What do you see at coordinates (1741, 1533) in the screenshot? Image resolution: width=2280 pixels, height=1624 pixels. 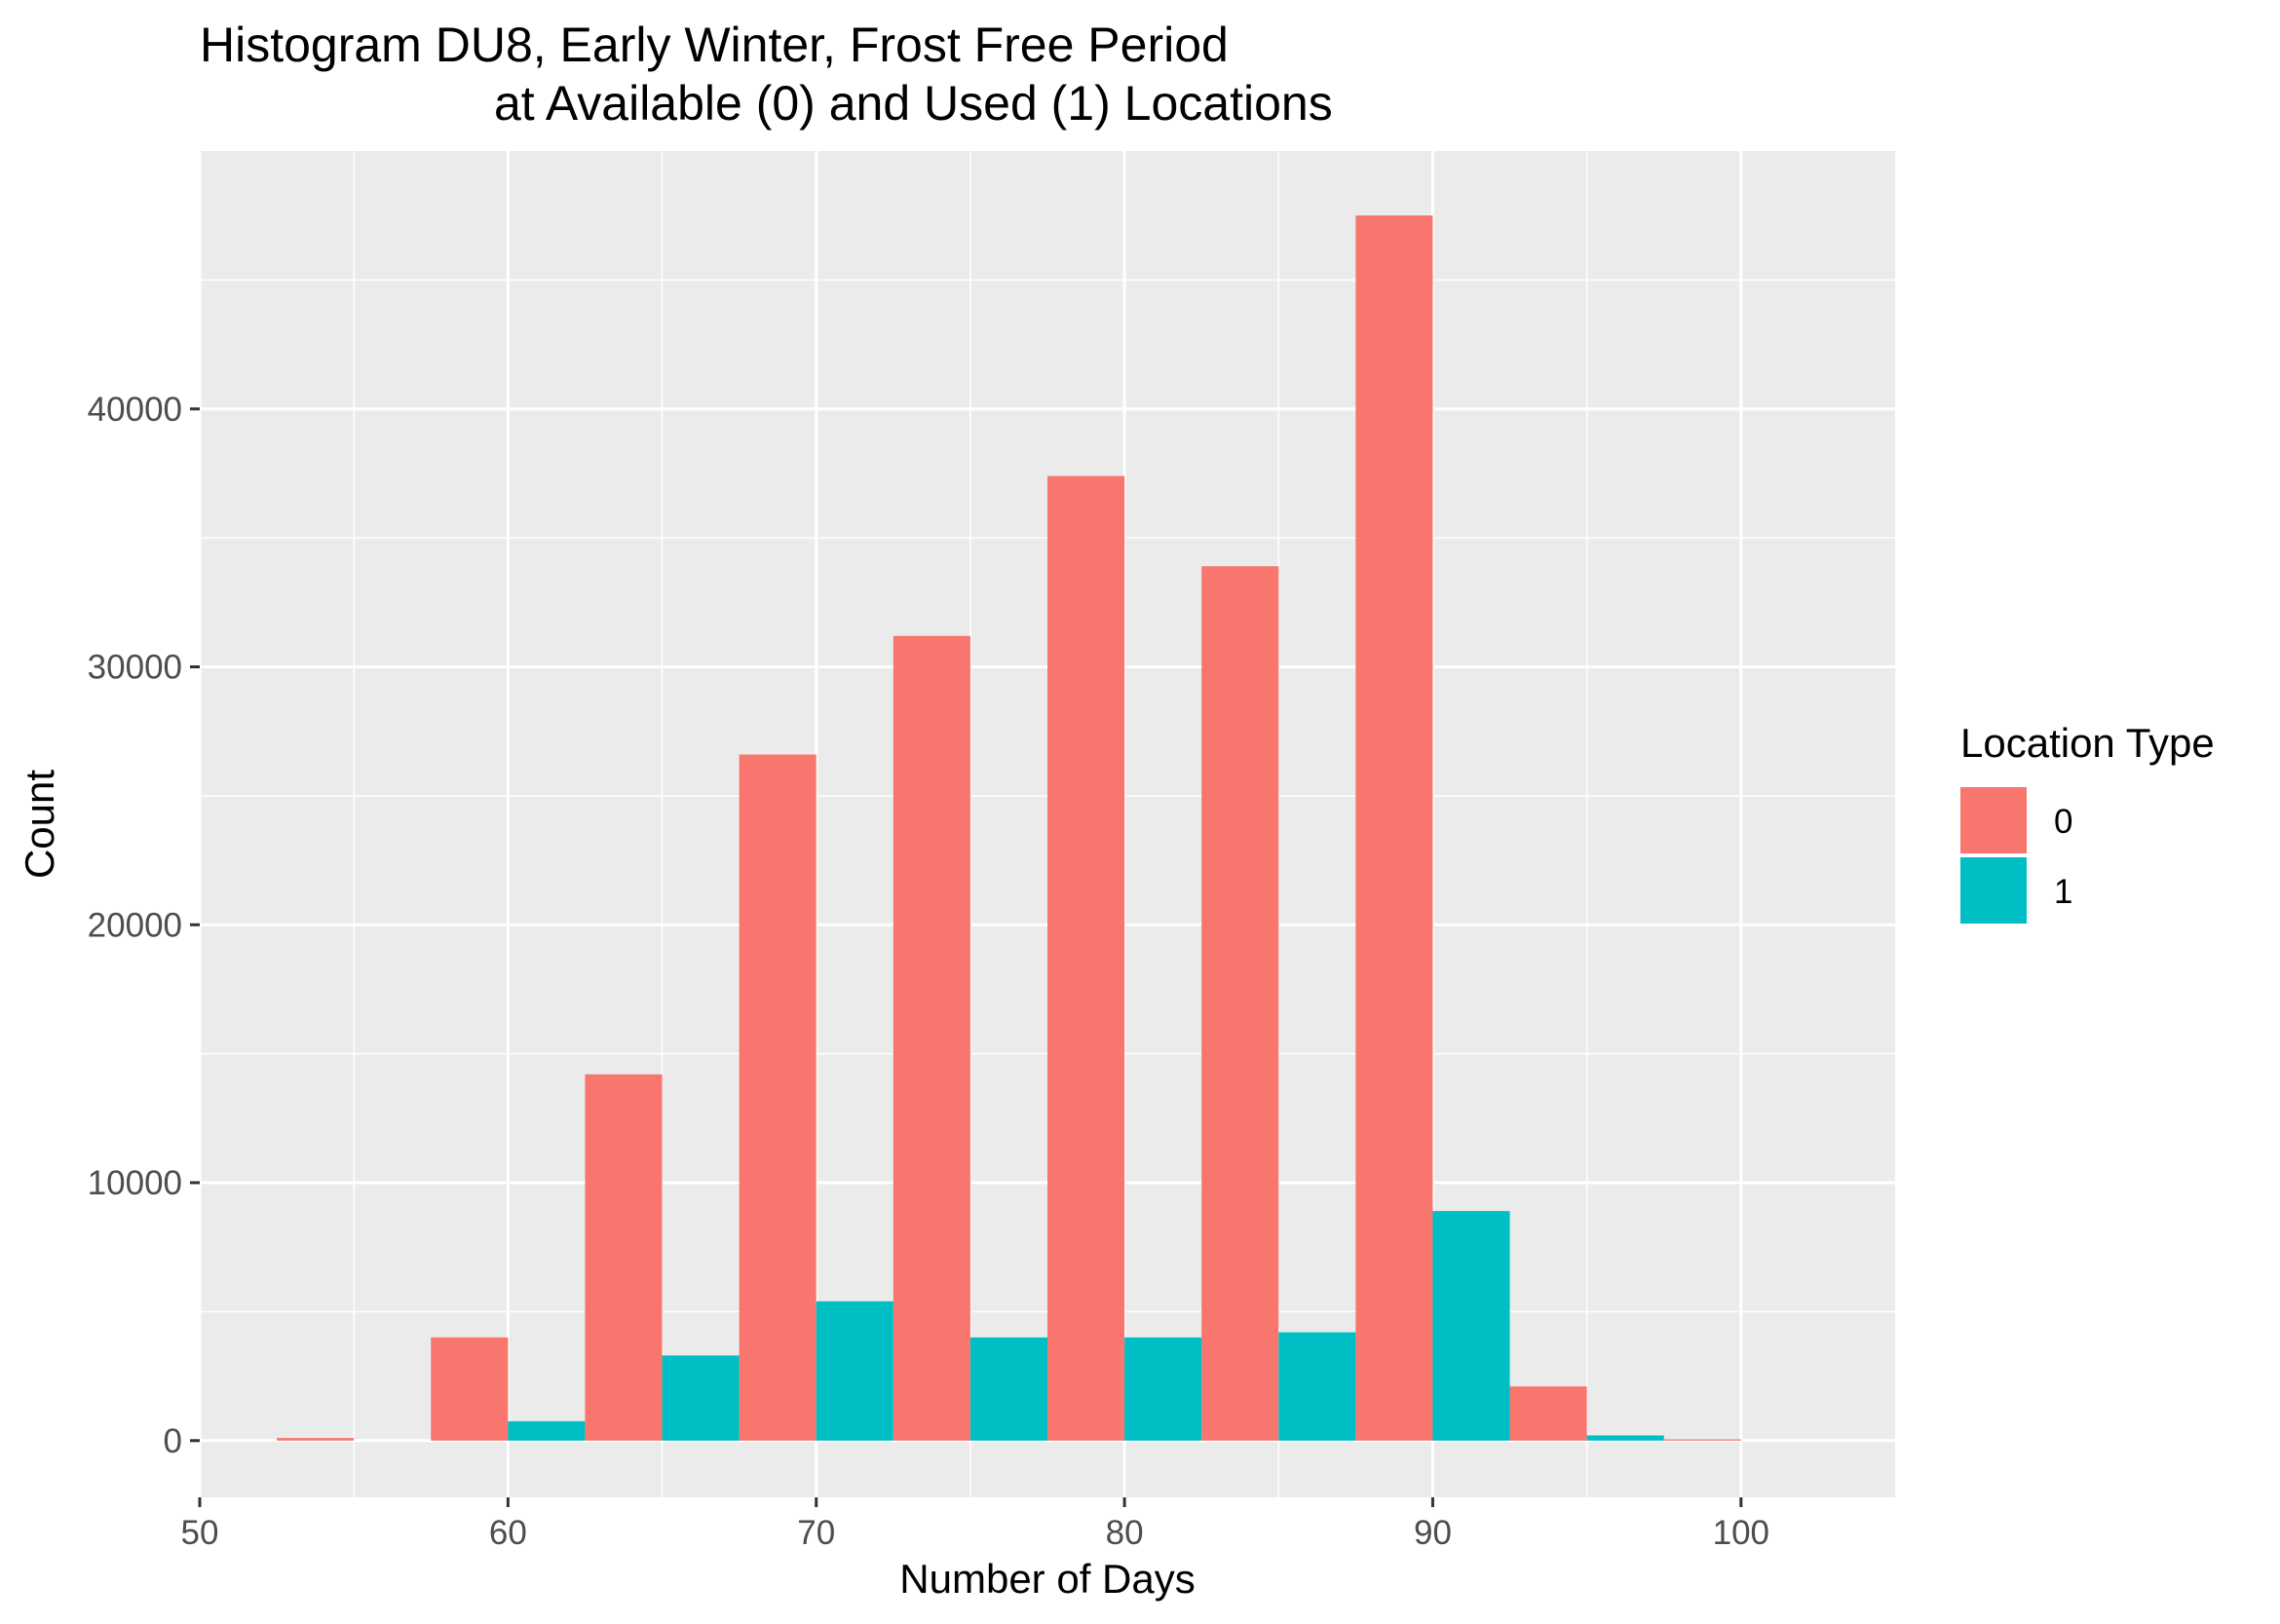 I see `x-axis-tick-label: 100` at bounding box center [1741, 1533].